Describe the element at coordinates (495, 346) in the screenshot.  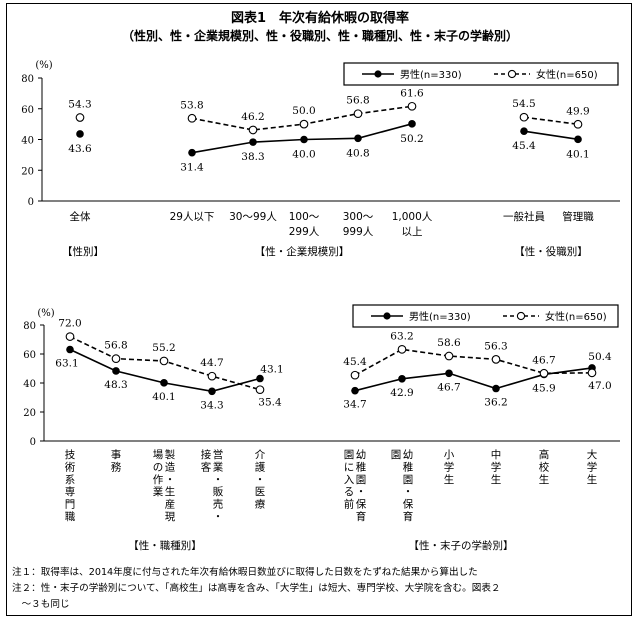
I see `bottom-group-1-female-data-label: 56.3` at that location.